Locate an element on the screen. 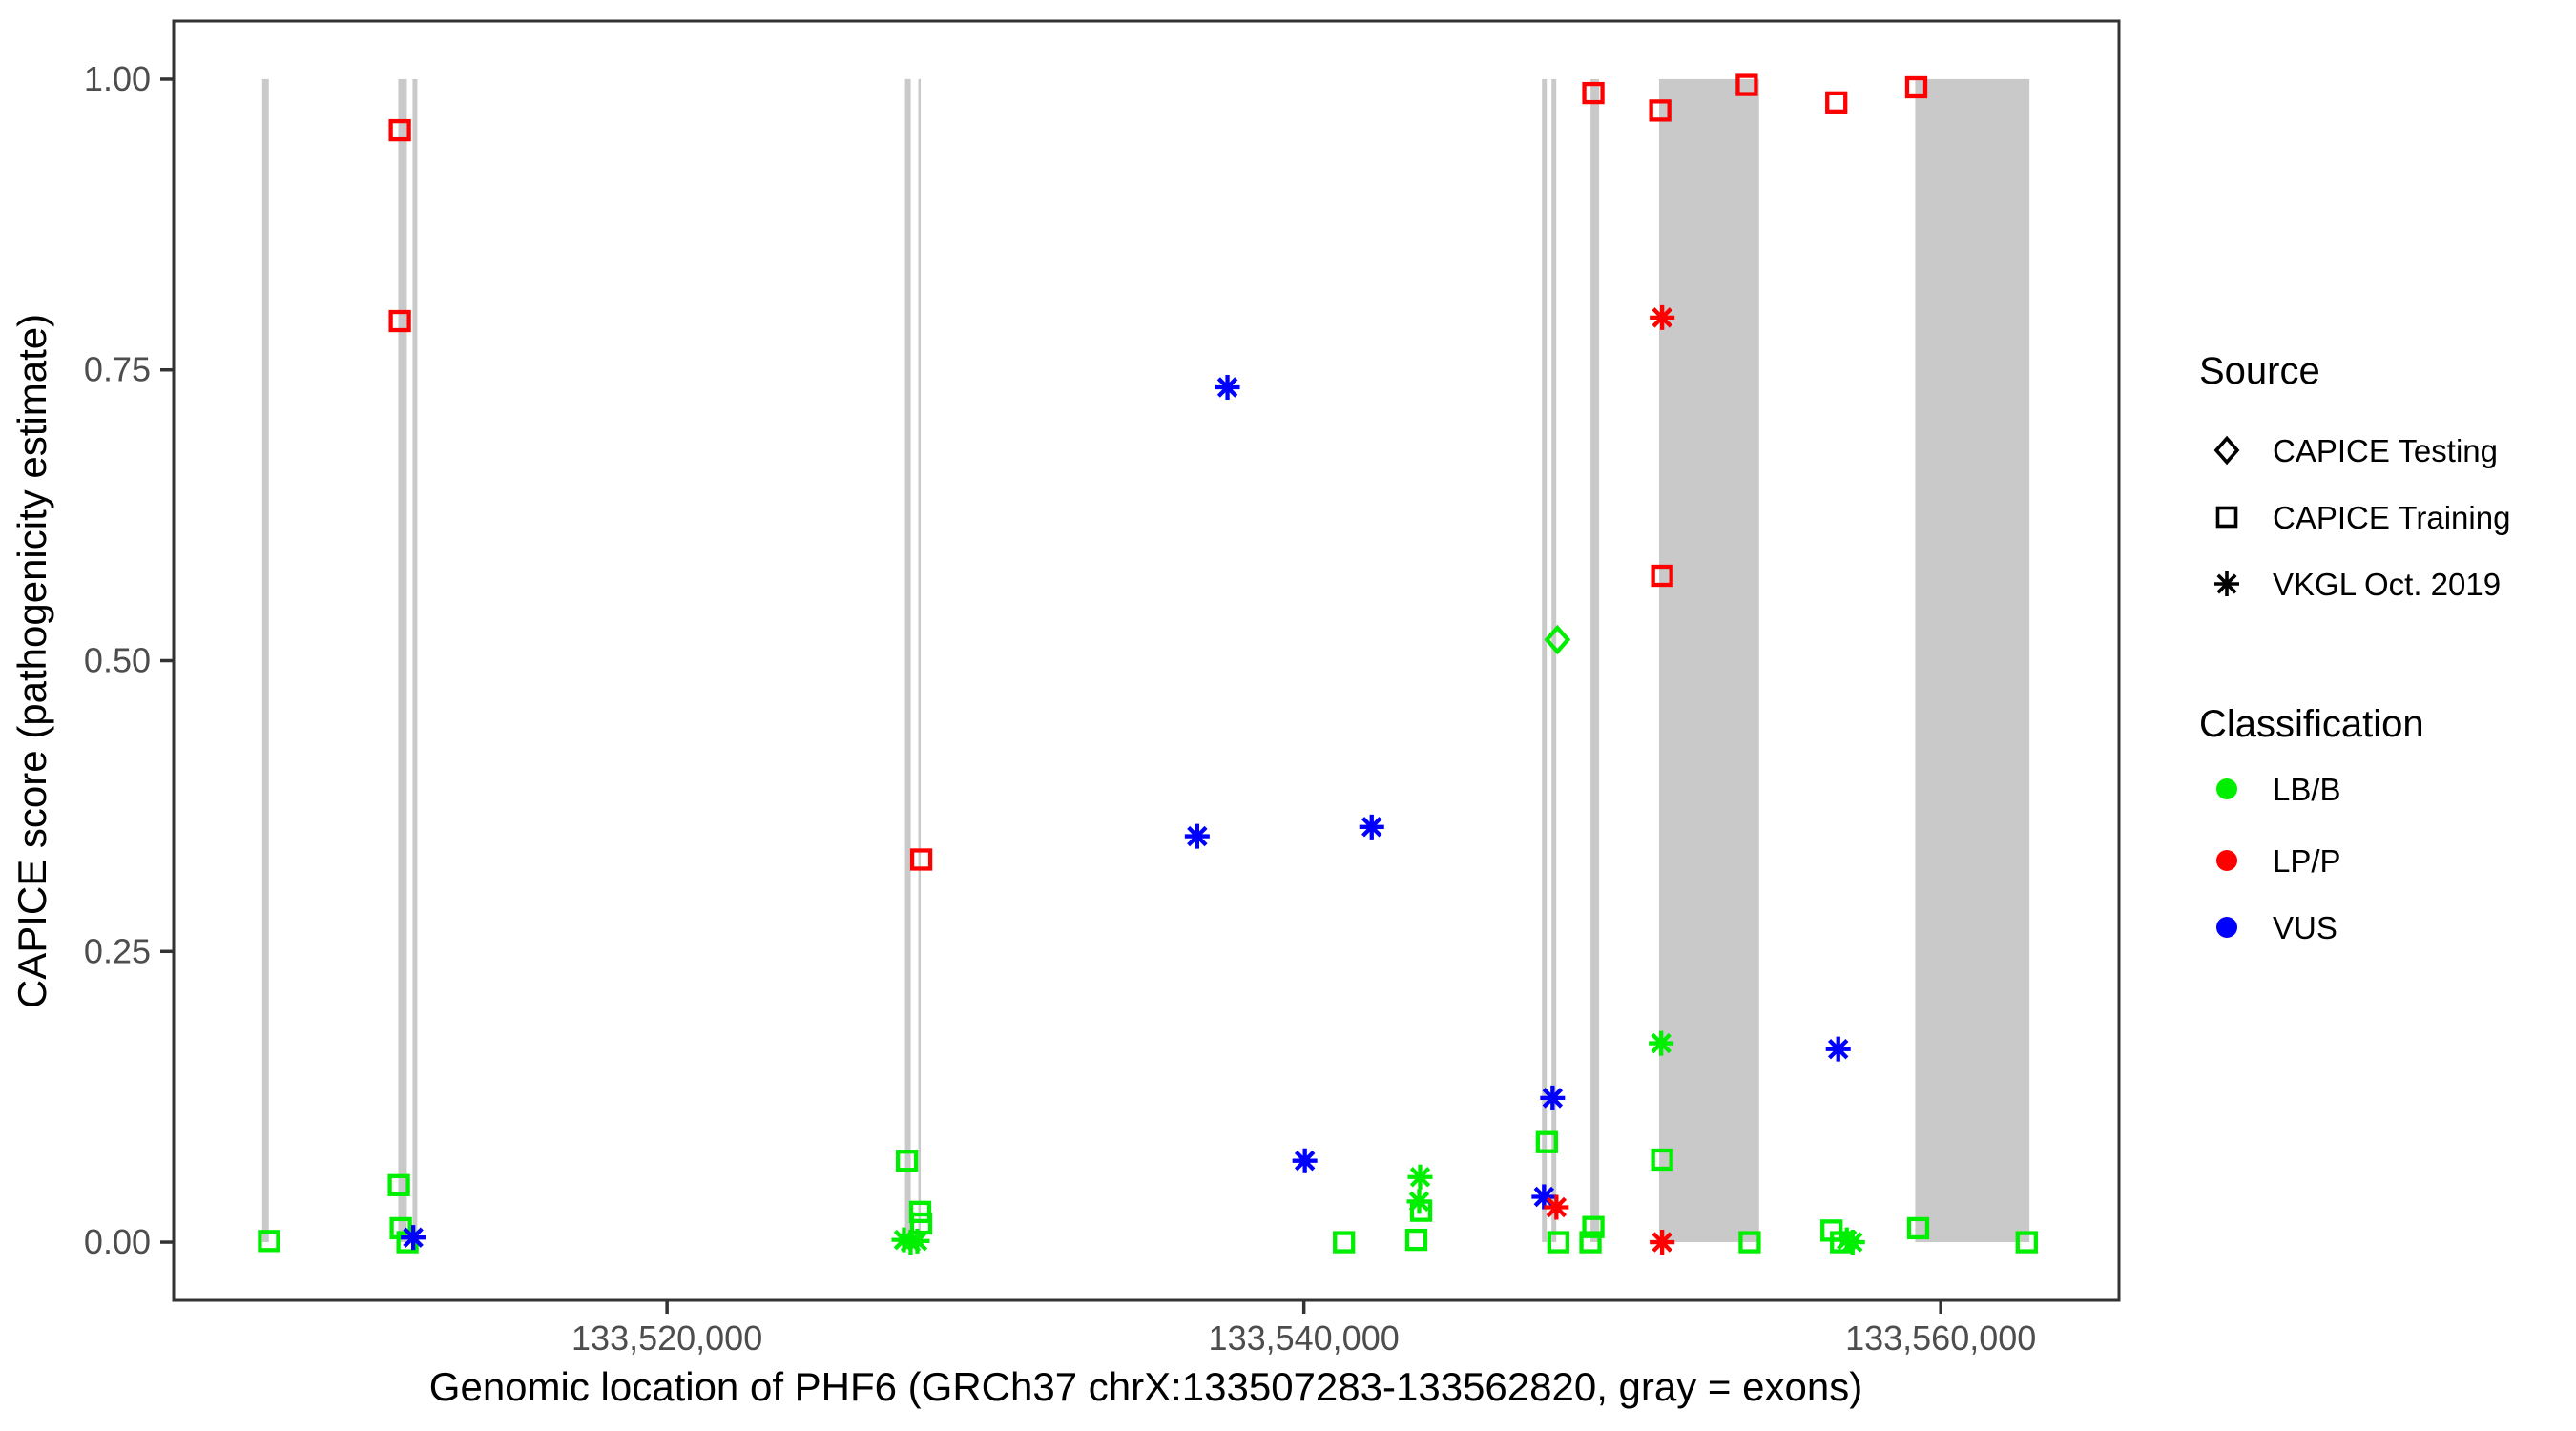 The height and width of the screenshot is (1431, 2576). y-tick-label: 1.00 is located at coordinates (117, 78).